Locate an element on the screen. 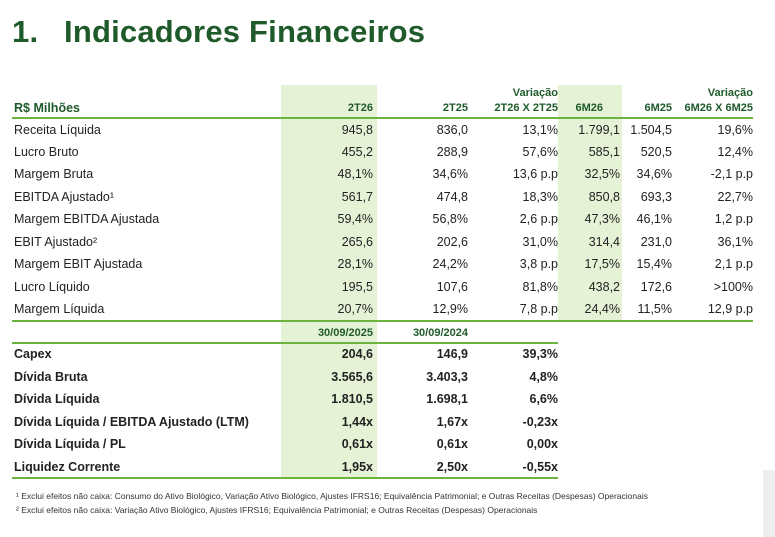 This screenshot has width=775, height=537. cell-6m25: 34,6% is located at coordinates (654, 174).